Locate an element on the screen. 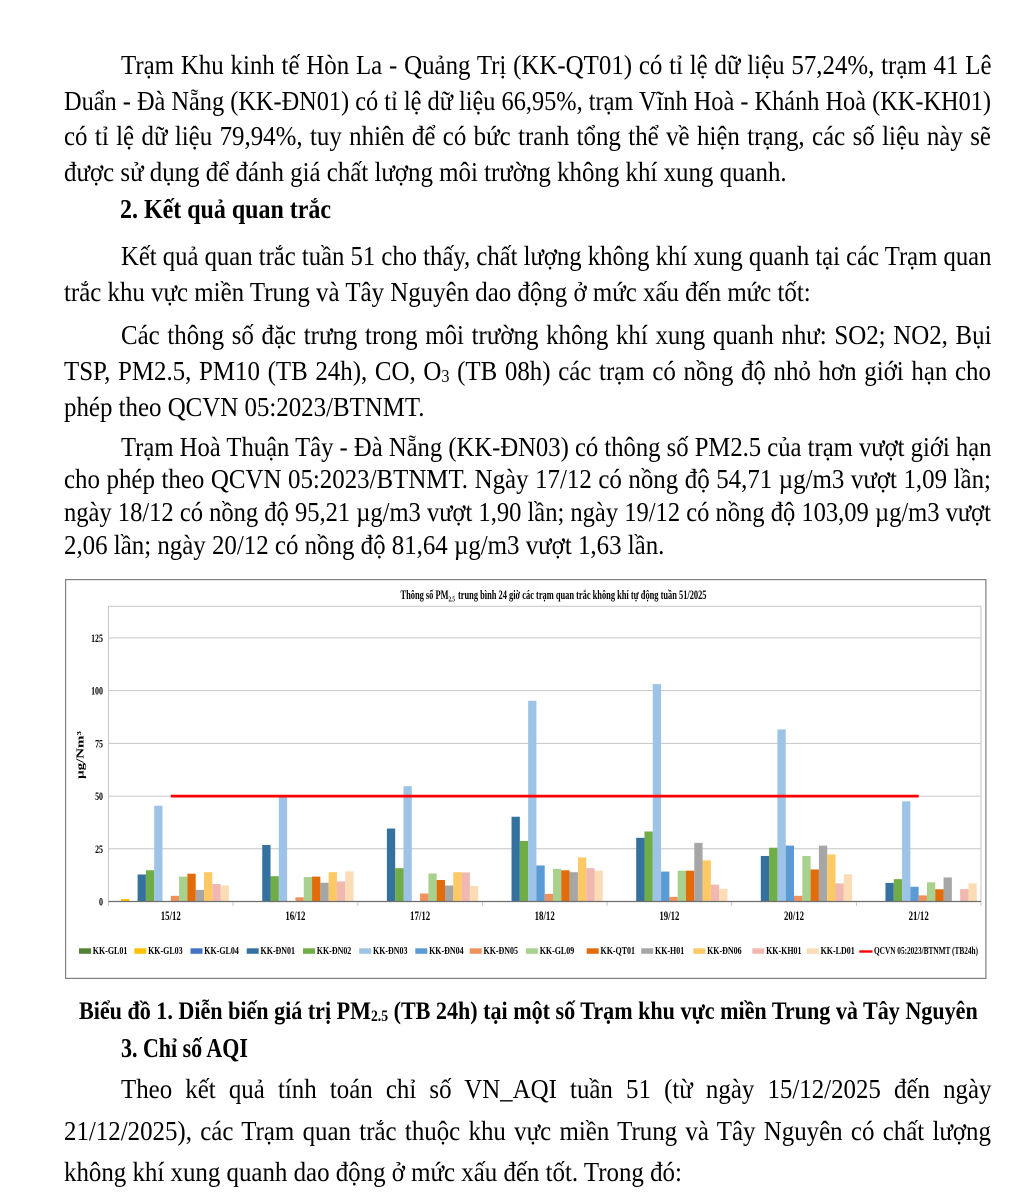 The image size is (1014, 1200). svg-text: KK-GL09 is located at coordinates (557, 951).